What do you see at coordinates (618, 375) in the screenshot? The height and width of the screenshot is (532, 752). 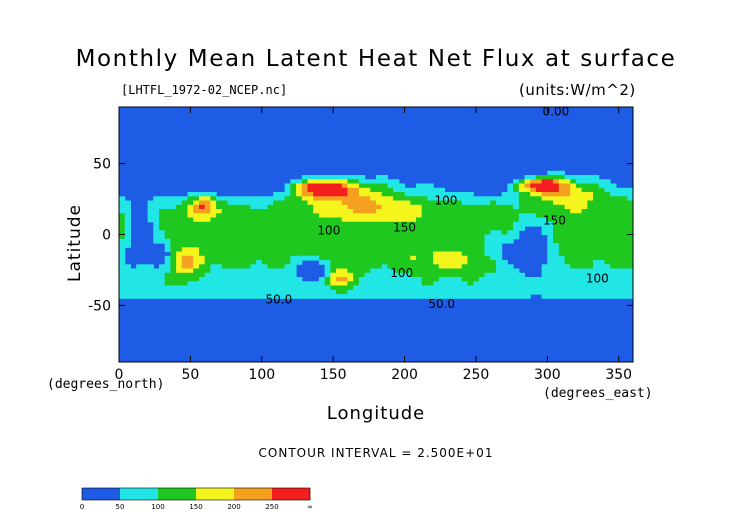 I see `x-tick-label: 350` at bounding box center [618, 375].